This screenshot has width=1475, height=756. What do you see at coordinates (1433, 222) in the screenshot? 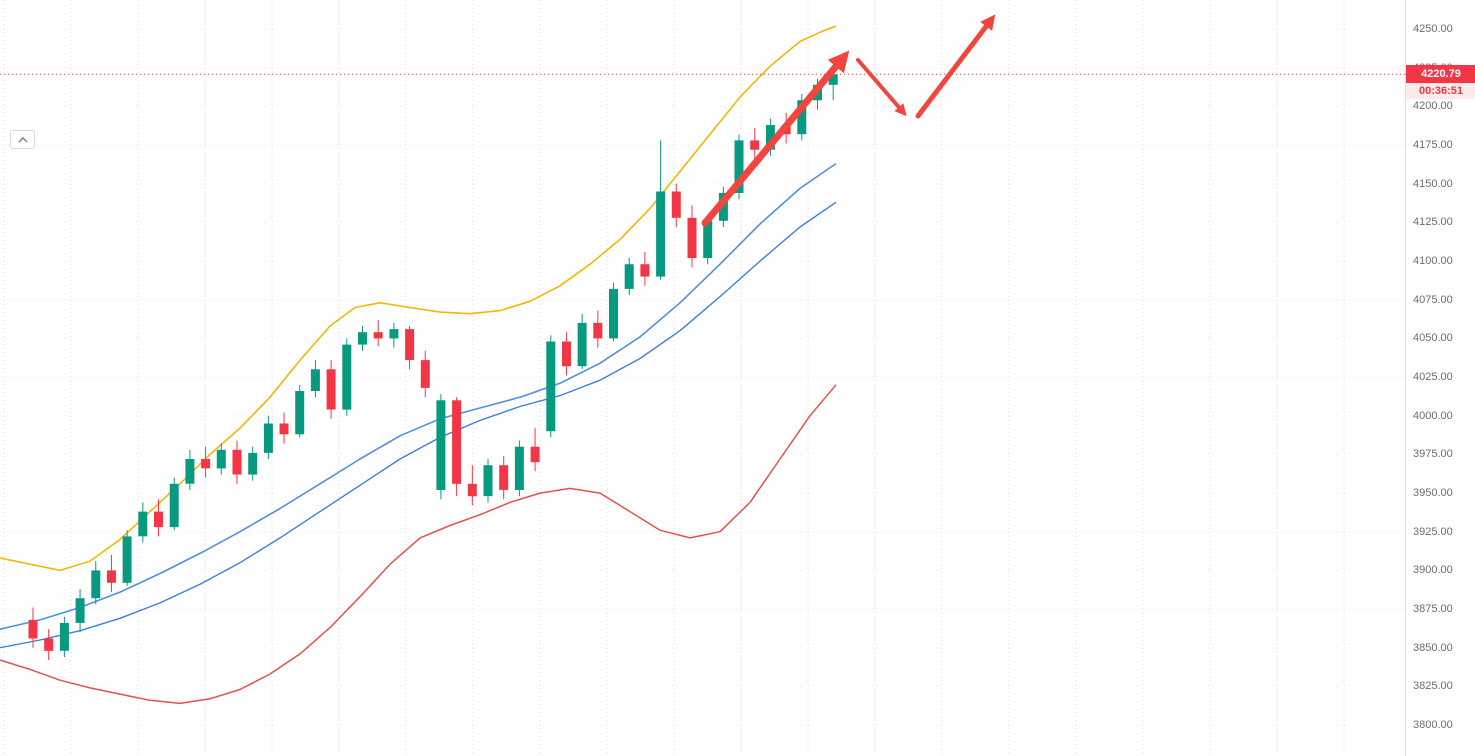
I see `price-tick-label: 4125.00` at bounding box center [1433, 222].